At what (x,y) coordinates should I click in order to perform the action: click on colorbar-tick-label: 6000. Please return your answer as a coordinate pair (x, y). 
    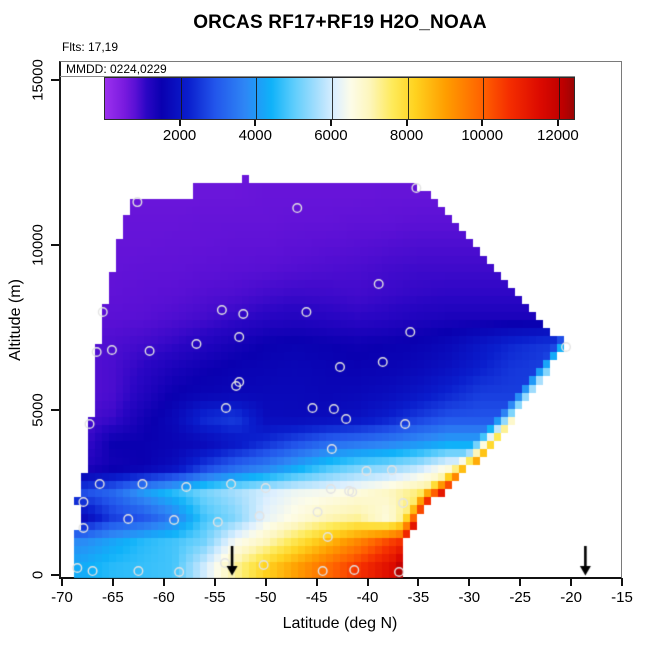
    Looking at the image, I should click on (331, 135).